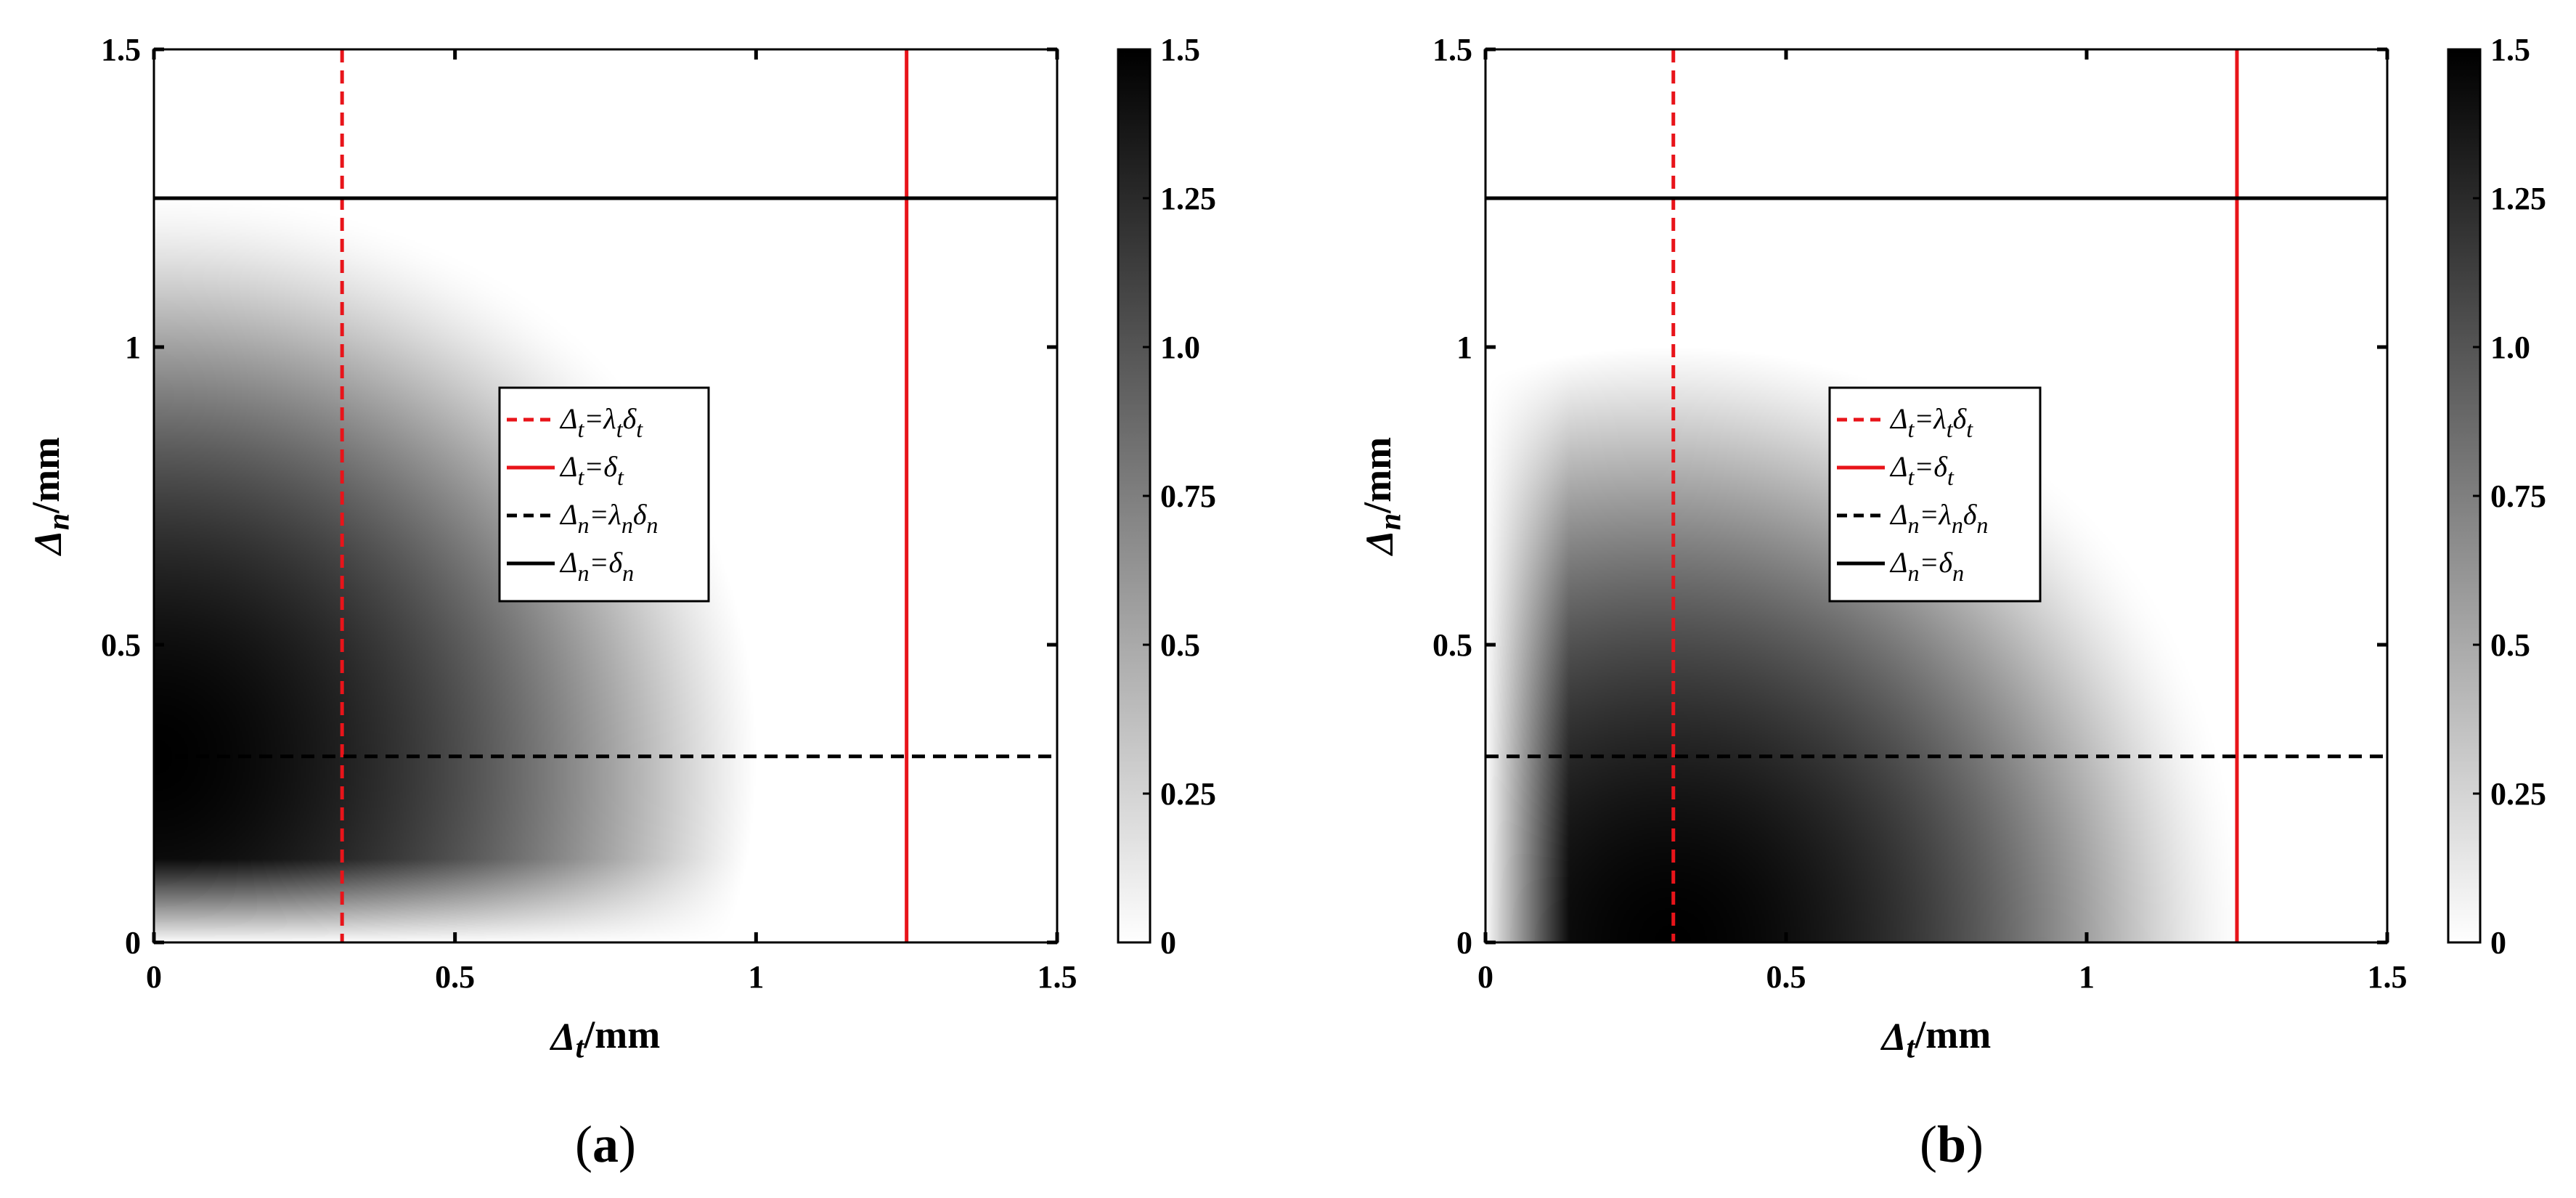 The height and width of the screenshot is (1198, 2576). I want to click on x-axis-symbol: Δ, so click(563, 1037).